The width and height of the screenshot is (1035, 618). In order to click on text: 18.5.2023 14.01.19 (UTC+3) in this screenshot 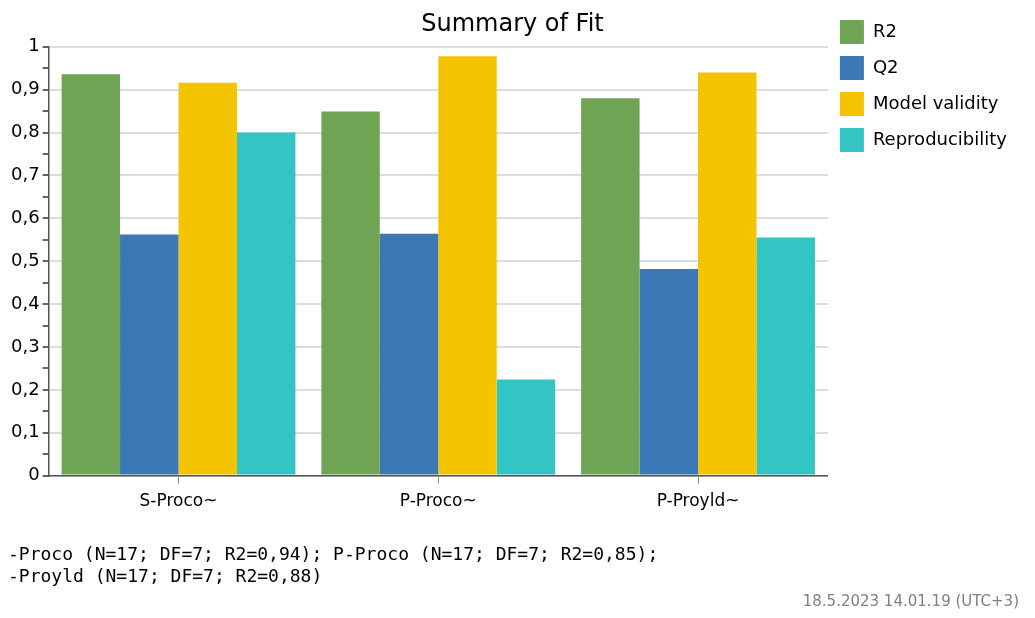, I will do `click(910, 601)`.